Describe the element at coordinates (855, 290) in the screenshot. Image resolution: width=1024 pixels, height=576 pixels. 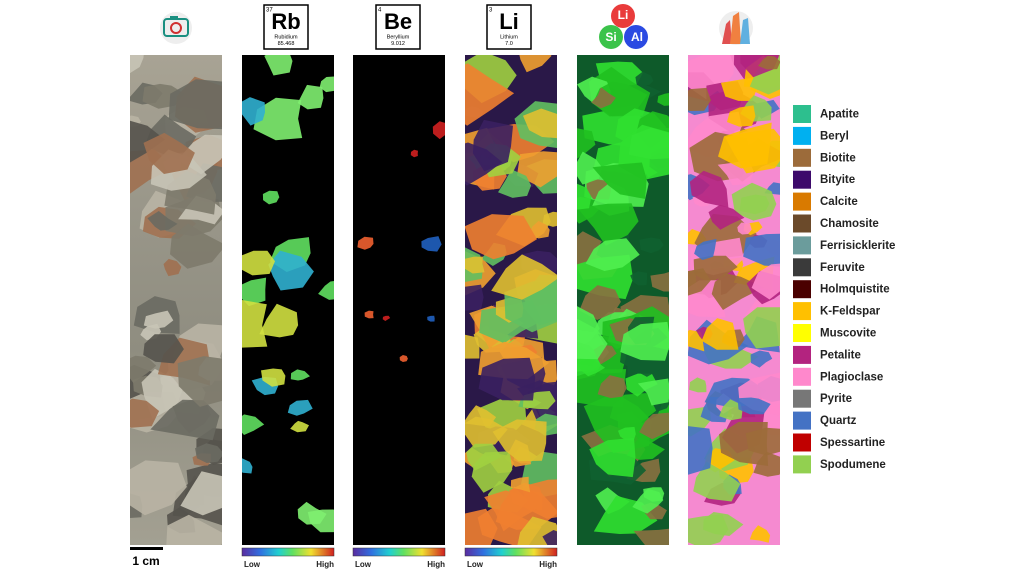
I see `legend-label: Holmquistite` at that location.